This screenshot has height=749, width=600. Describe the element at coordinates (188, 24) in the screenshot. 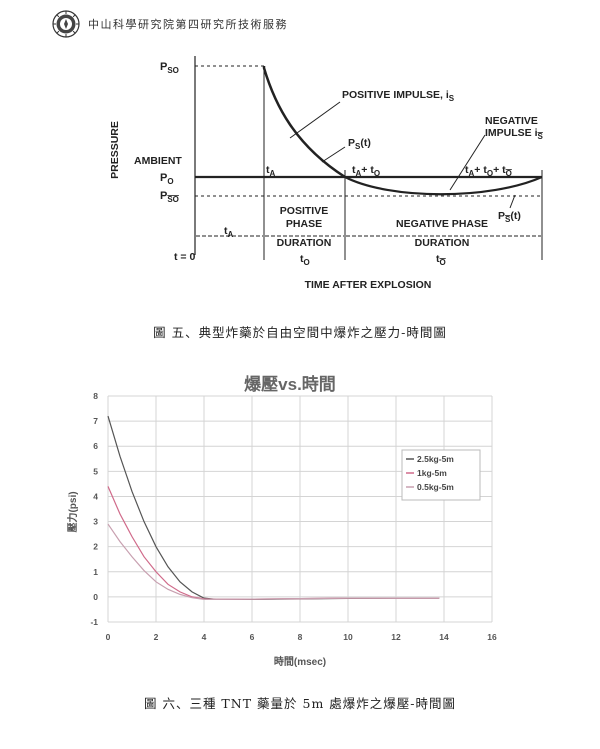

I see `organization-name: 中山科學研究院第四研究所技術服務` at that location.